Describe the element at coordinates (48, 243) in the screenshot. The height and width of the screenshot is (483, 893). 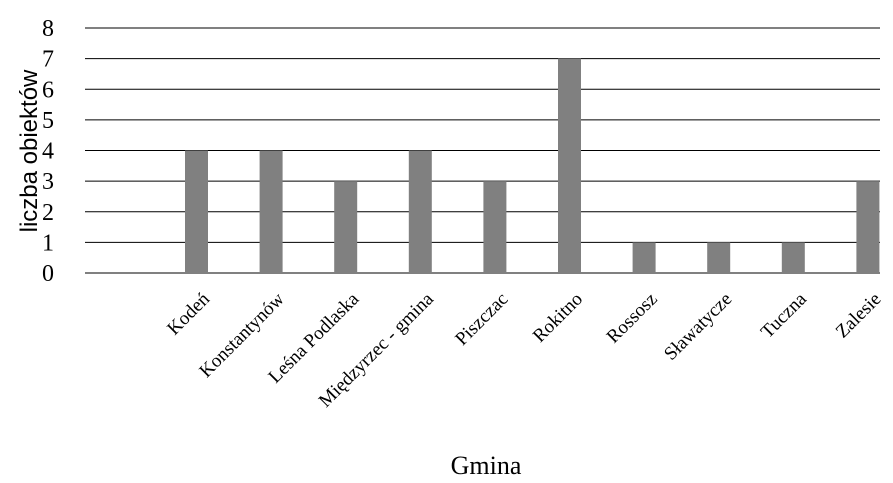
I see `y-tick-label: 1` at that location.